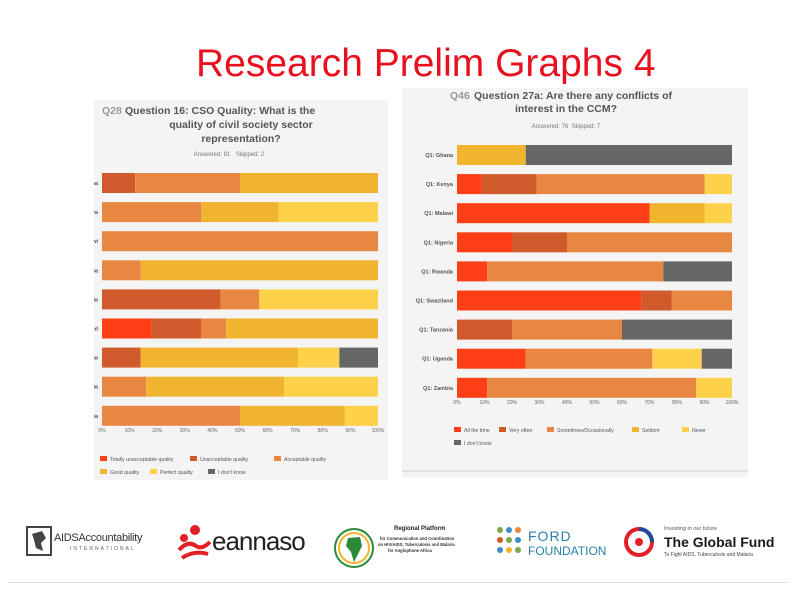  Describe the element at coordinates (241, 125) in the screenshot. I see `chart-title-line-2: quality of civil society sector` at that location.